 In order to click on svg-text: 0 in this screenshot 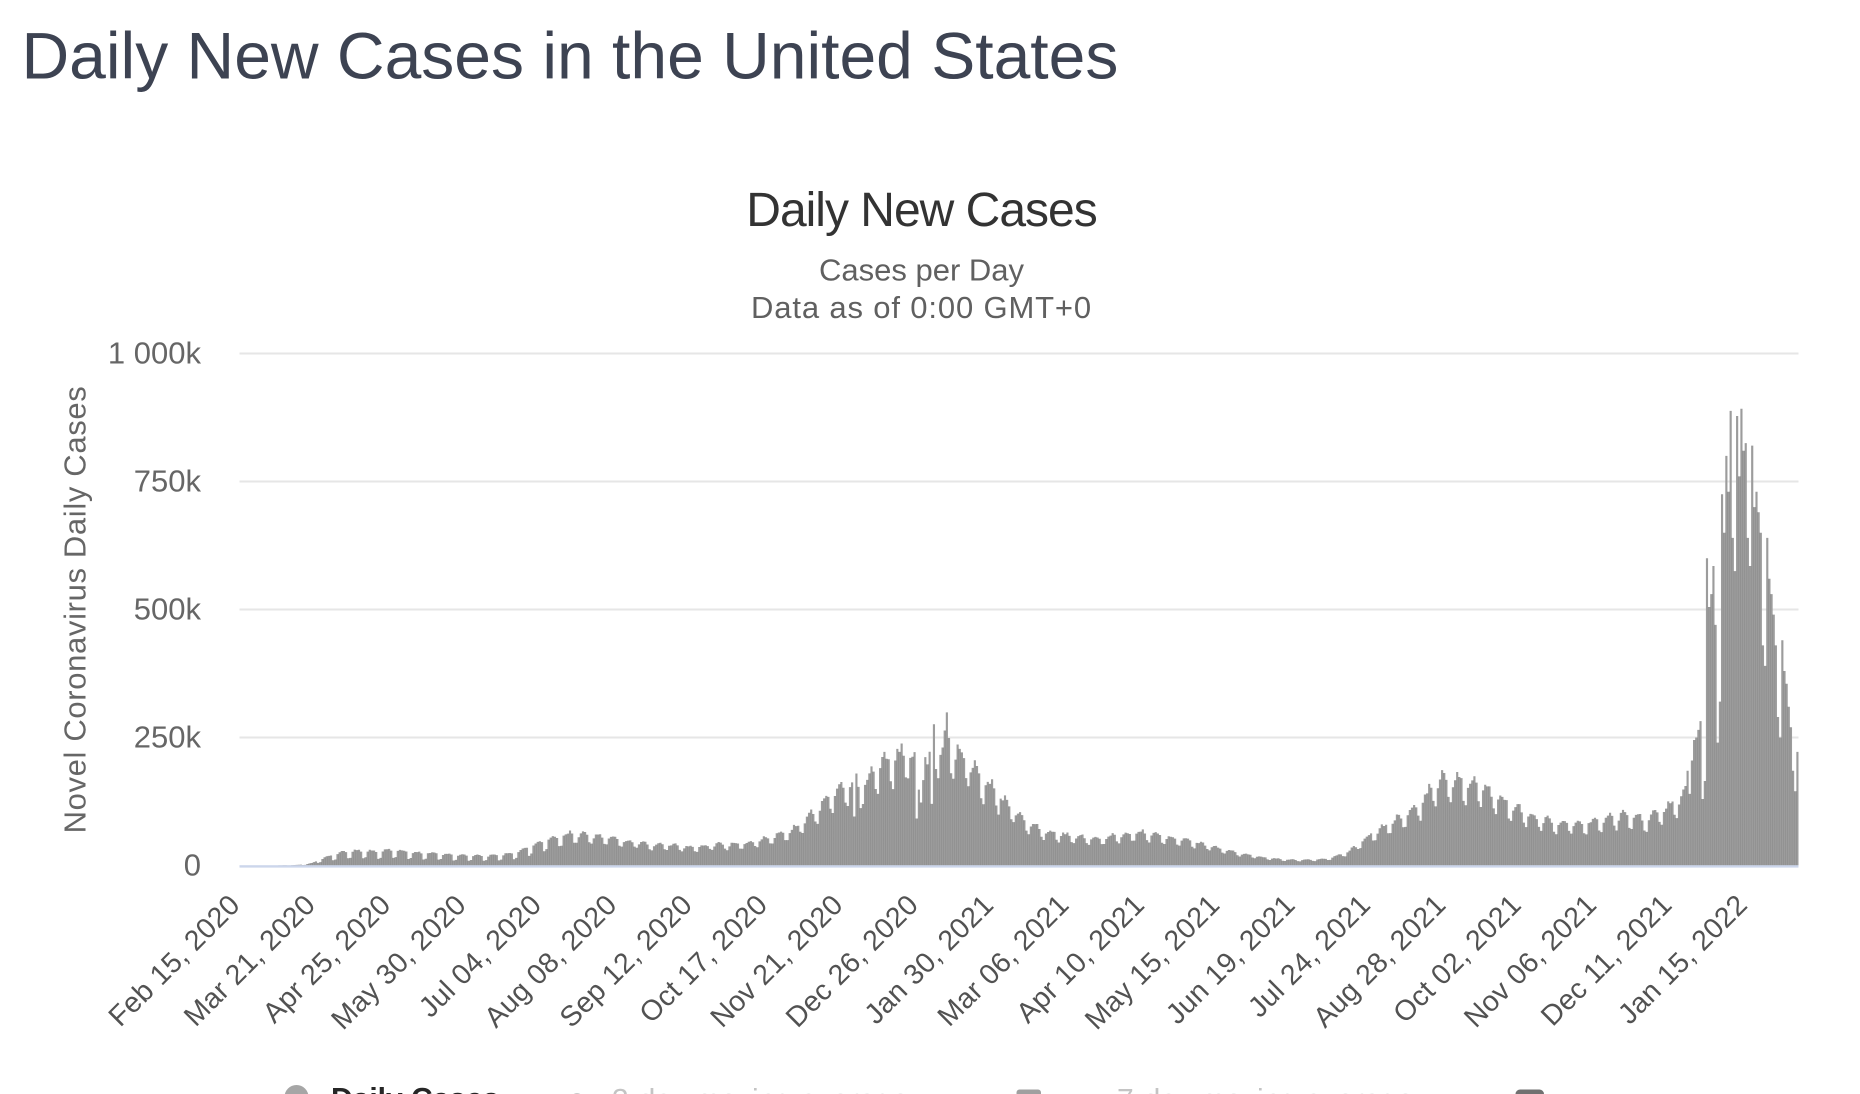, I will do `click(192, 865)`.